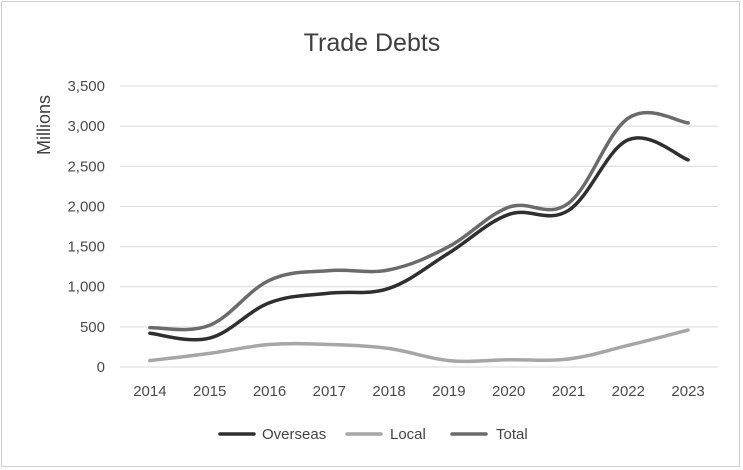 This screenshot has width=743, height=470. I want to click on x-axis-ticks: 2014 2015 2016 2017 2018 2019 2020 2021 2022 2023, so click(419, 391).